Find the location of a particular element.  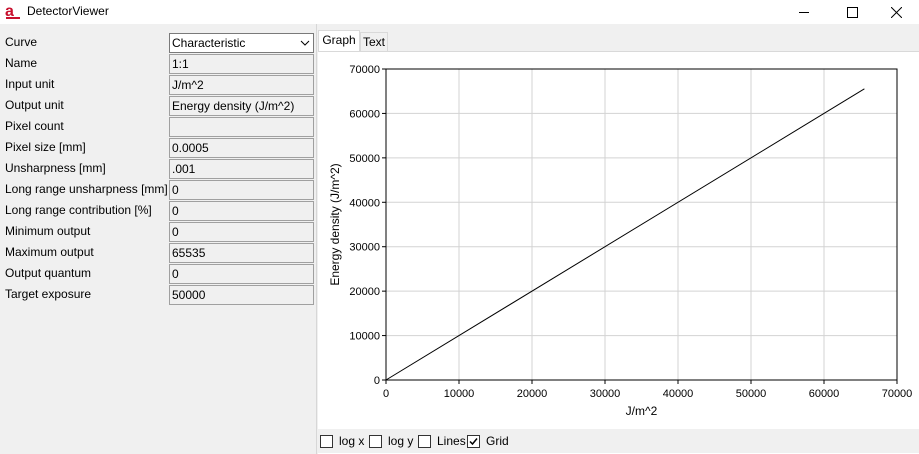

x-tick-label: 20000 is located at coordinates (532, 394).